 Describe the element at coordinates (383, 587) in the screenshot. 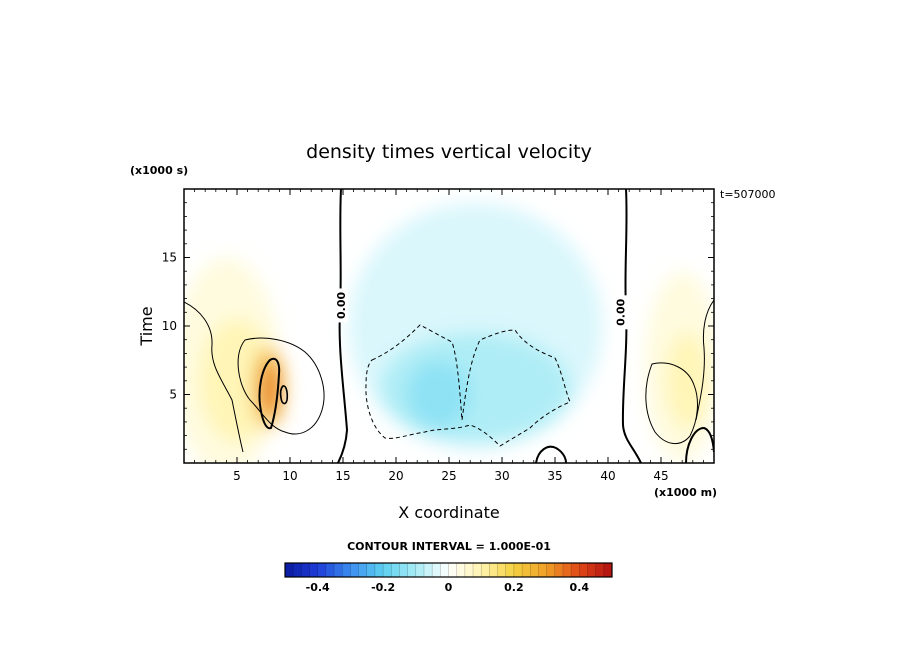

I see `colorbar-tick-label: -0.2` at that location.